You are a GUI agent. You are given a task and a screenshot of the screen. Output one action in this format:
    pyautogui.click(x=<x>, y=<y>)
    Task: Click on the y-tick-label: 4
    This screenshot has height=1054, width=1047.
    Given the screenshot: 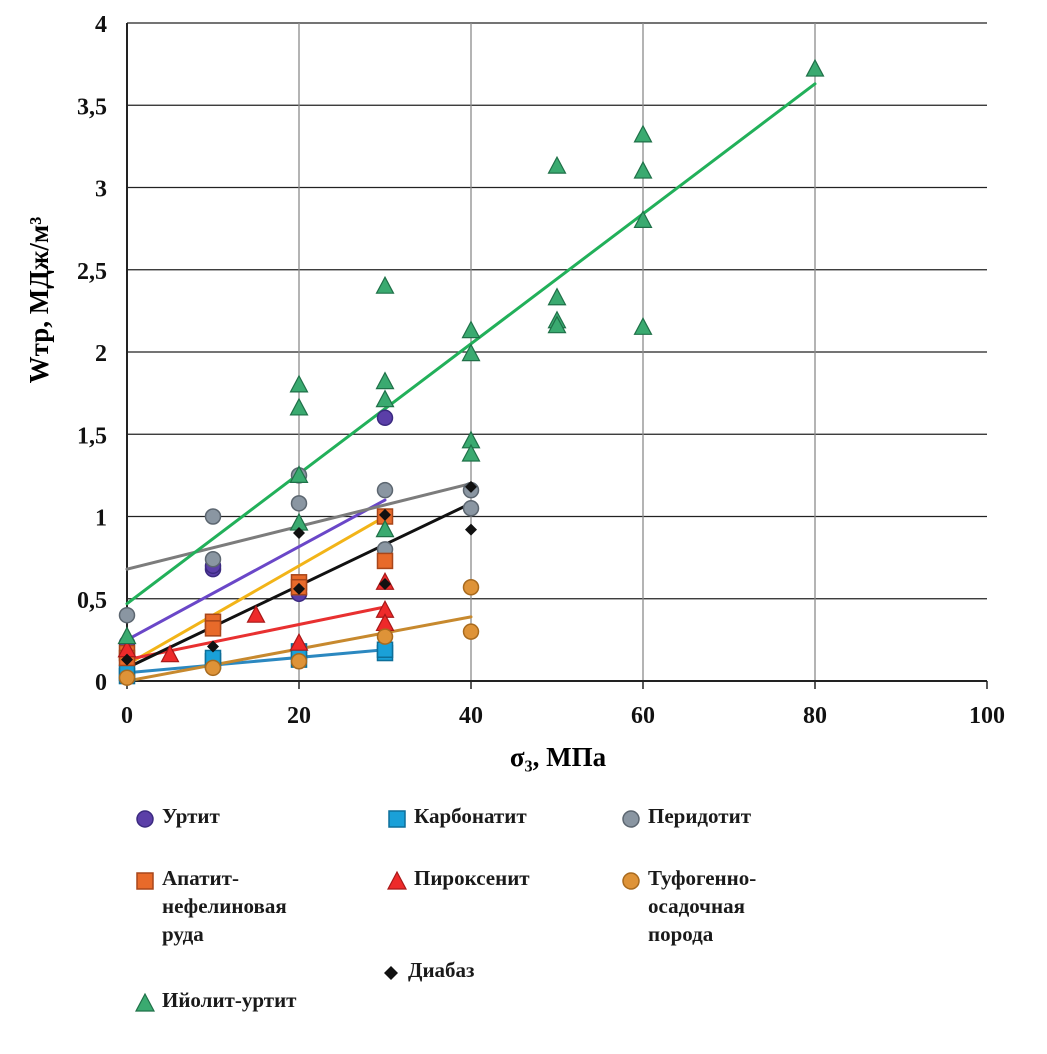 What is the action you would take?
    pyautogui.click(x=101, y=25)
    